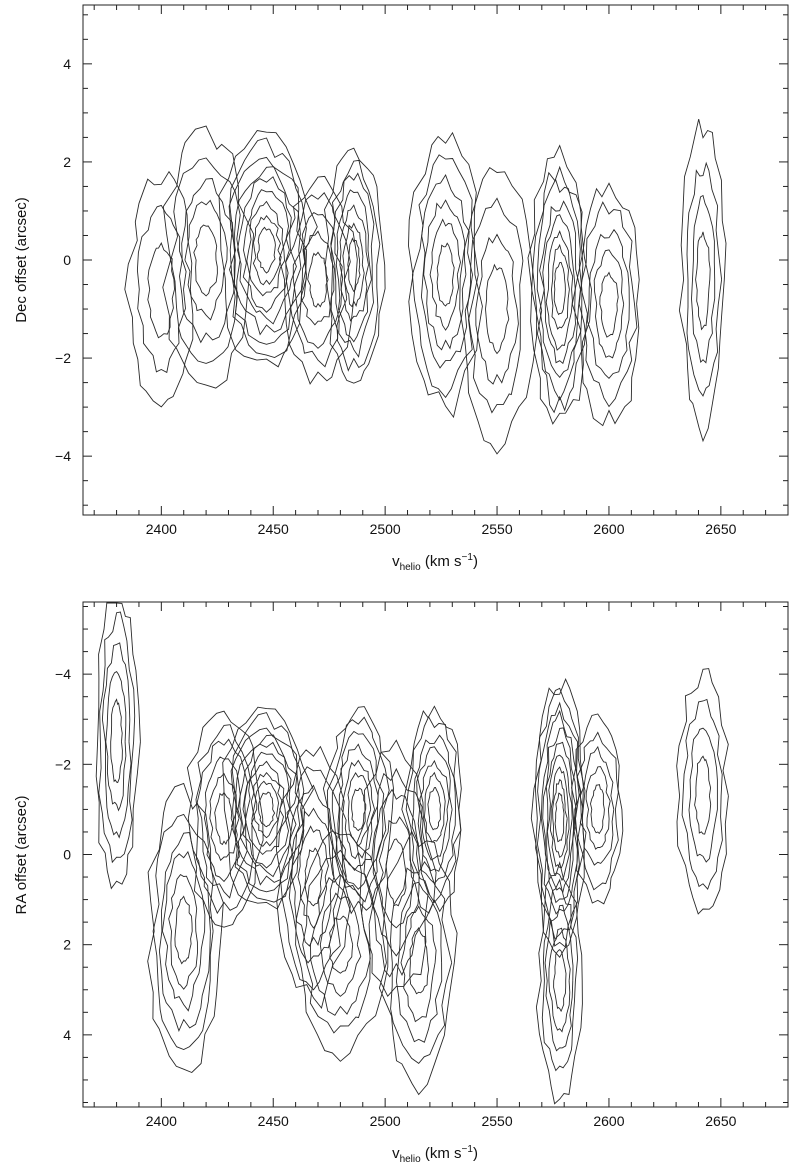 This screenshot has height=1164, width=789. I want to click on x-tick-label: 2600, so click(608, 529).